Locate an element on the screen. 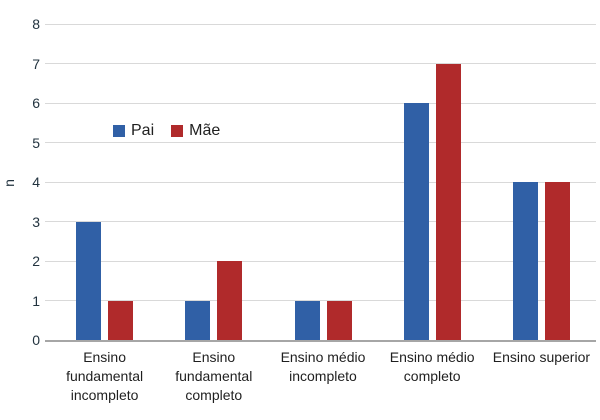 This screenshot has width=600, height=420. y-tick-label-0: 0 is located at coordinates (36, 340).